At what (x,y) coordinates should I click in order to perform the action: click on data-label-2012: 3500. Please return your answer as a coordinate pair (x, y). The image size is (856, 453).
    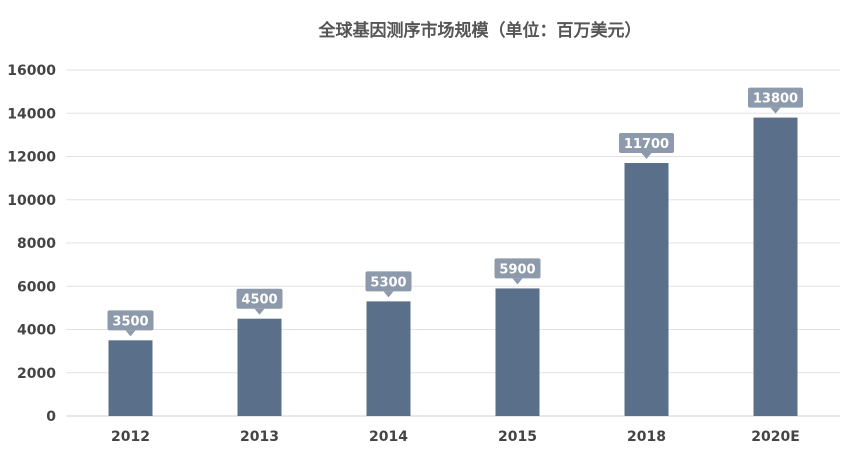
    Looking at the image, I should click on (130, 323).